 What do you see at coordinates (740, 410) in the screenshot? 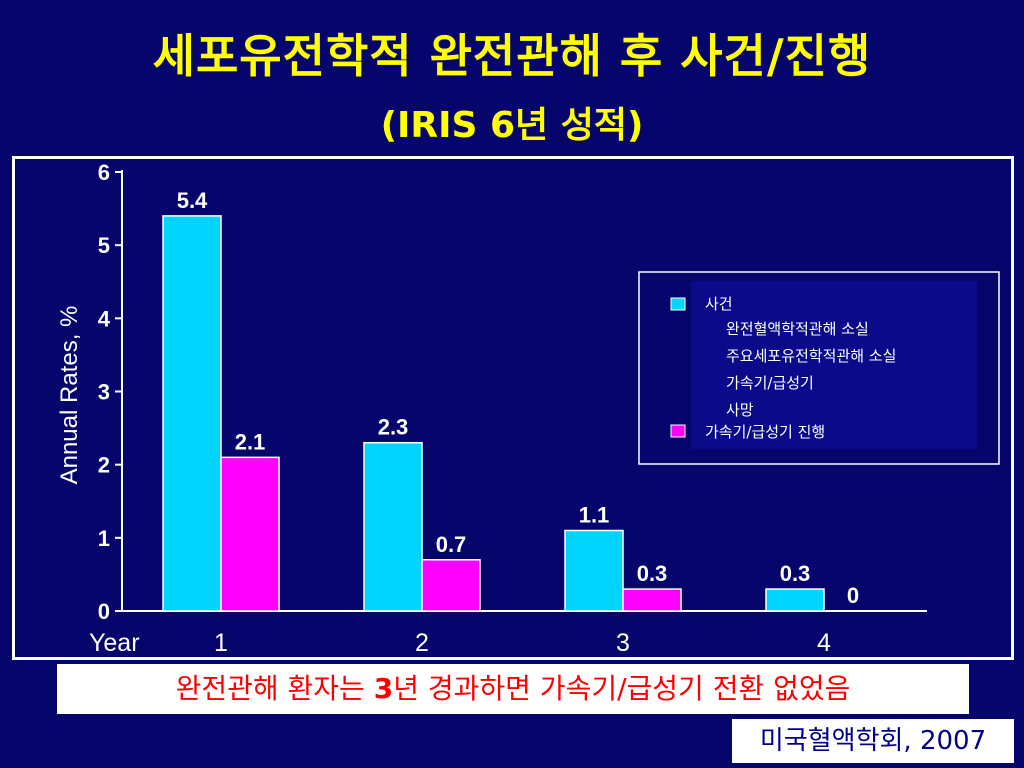
I see `legend-sublabel: 사망` at bounding box center [740, 410].